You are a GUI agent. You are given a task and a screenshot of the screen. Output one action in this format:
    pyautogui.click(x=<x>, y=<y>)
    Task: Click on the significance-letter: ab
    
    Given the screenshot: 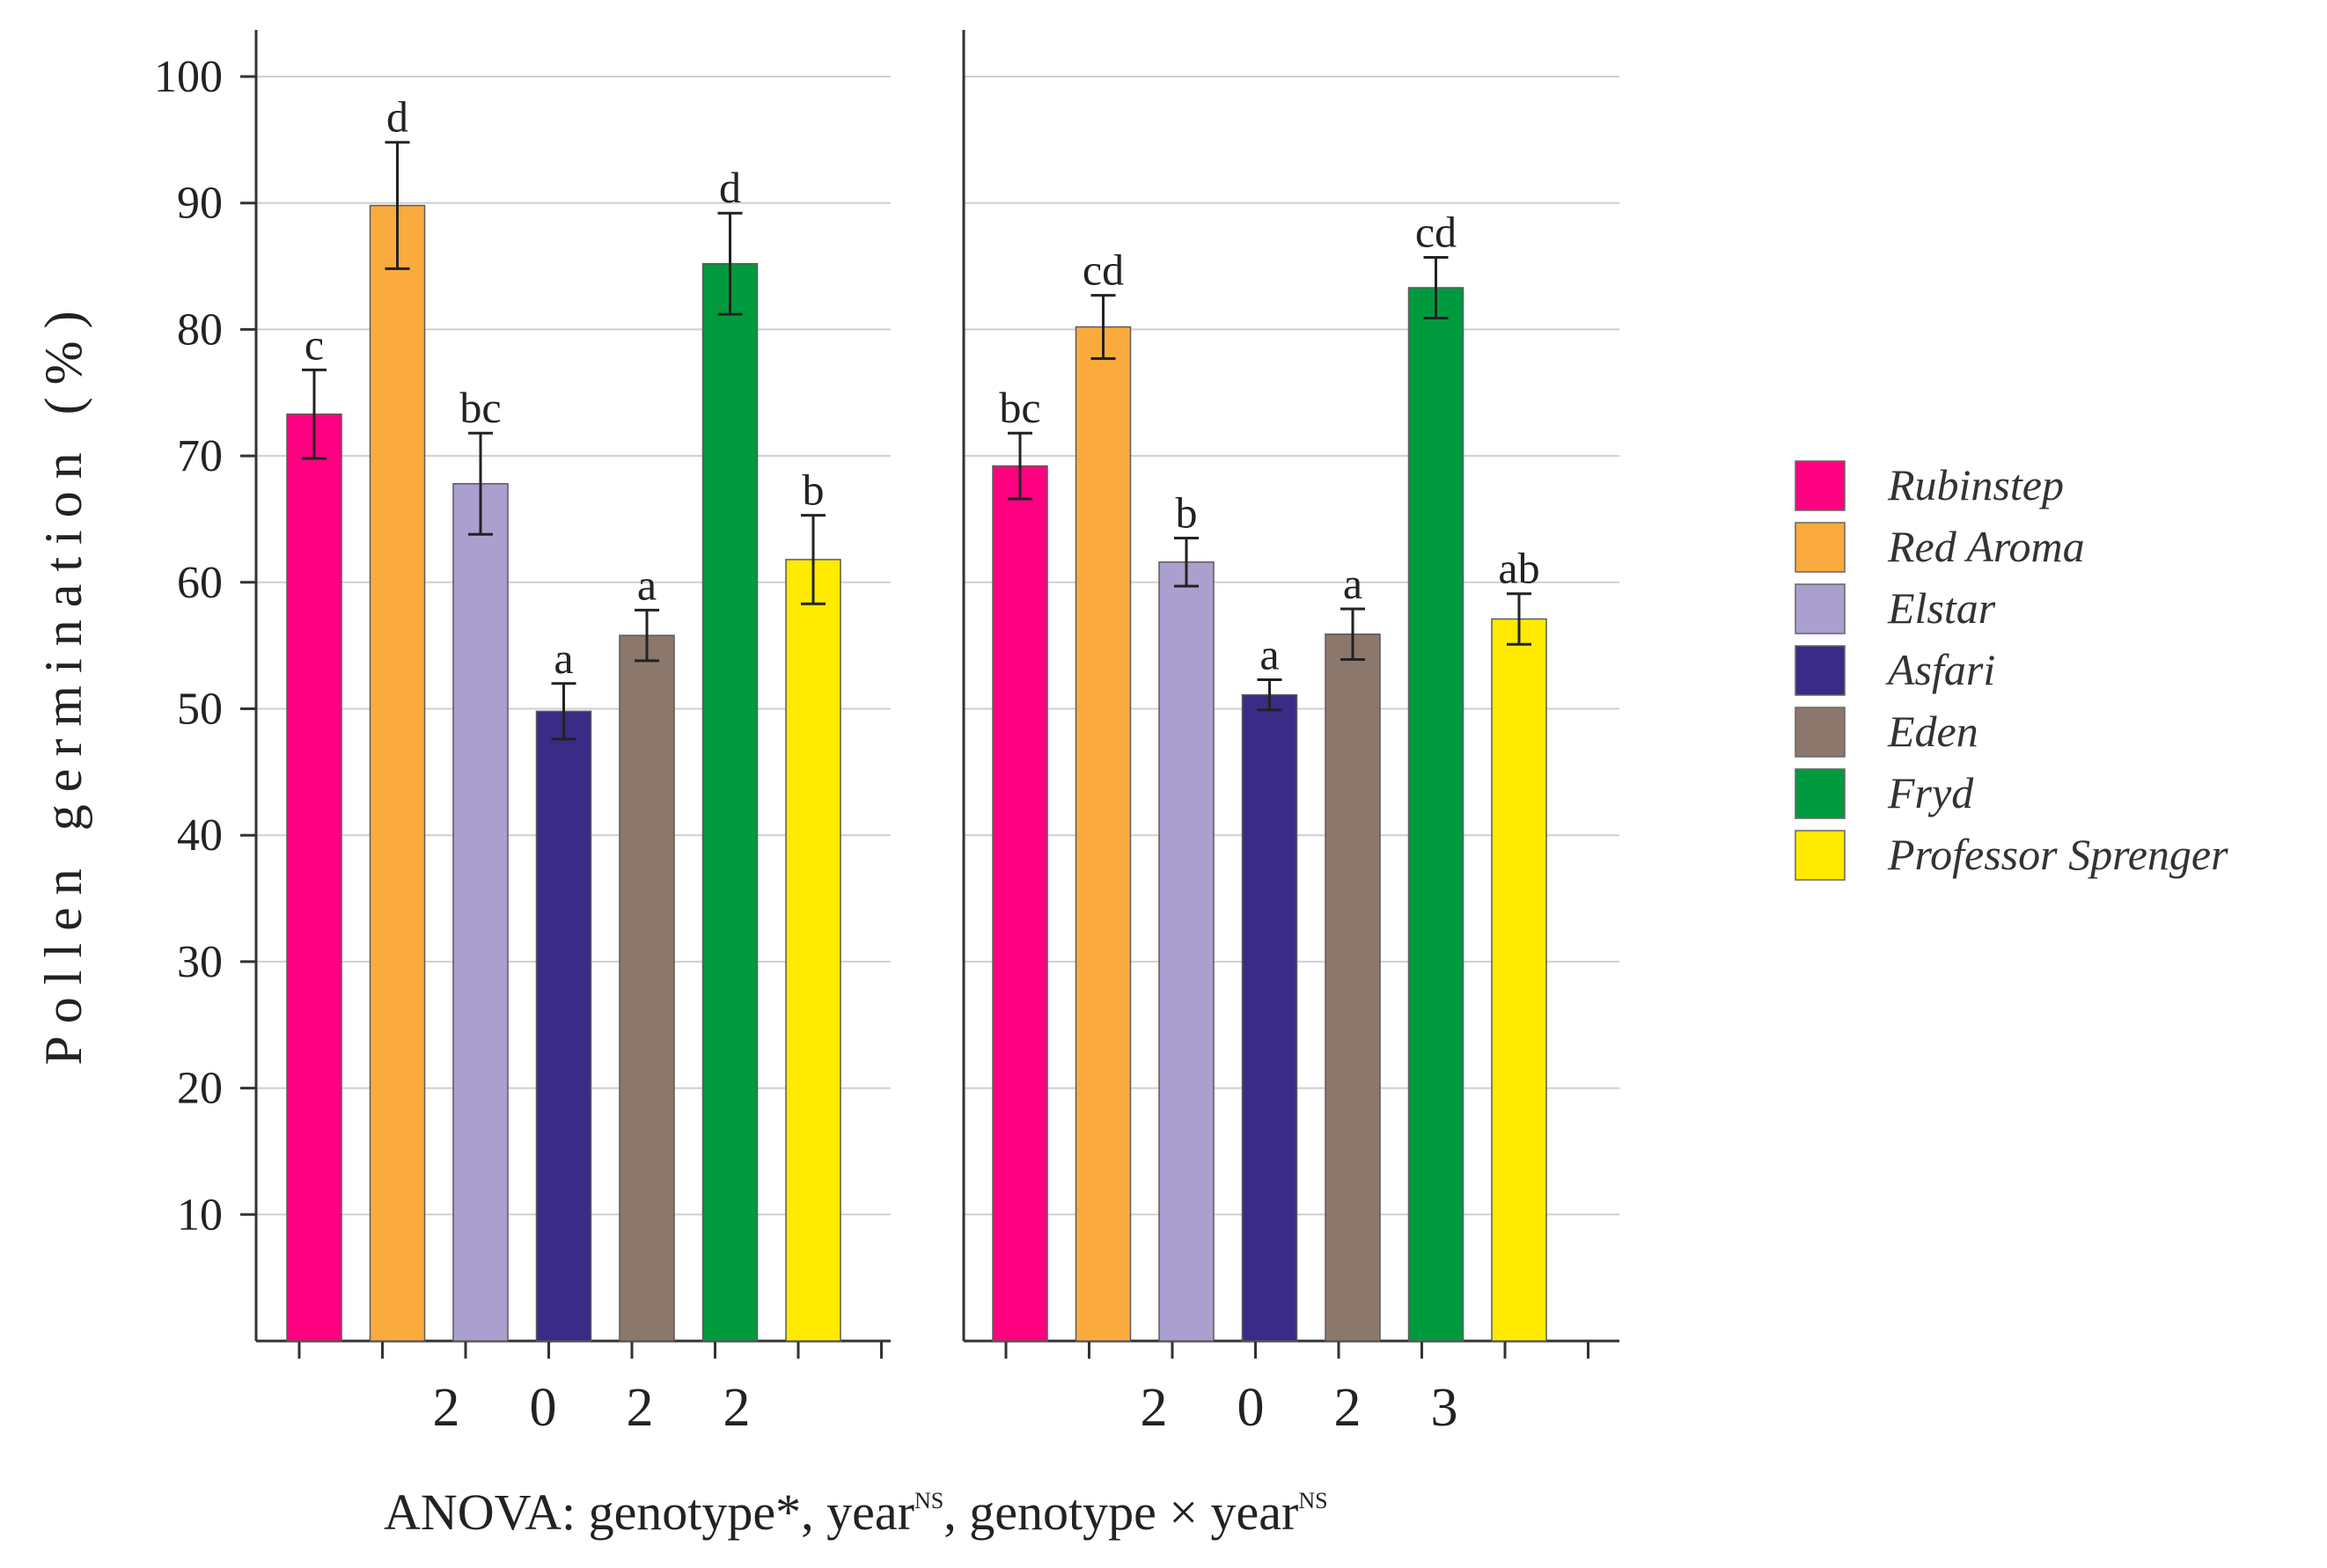 What is the action you would take?
    pyautogui.click(x=1519, y=568)
    